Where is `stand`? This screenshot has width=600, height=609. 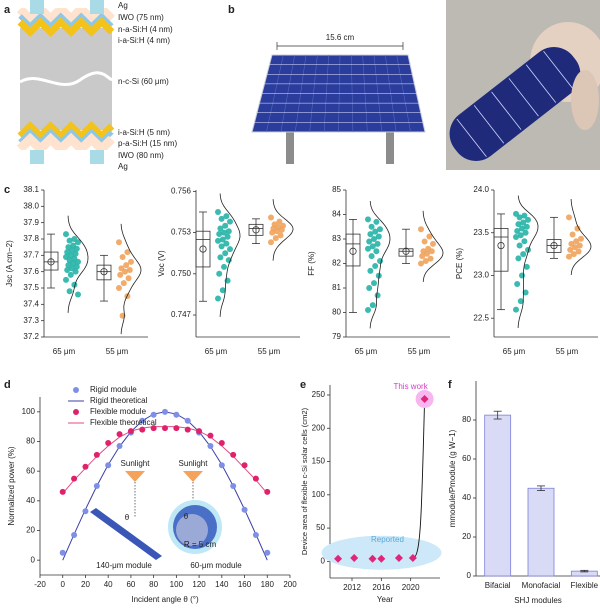
stand is located at coordinates (390, 146).